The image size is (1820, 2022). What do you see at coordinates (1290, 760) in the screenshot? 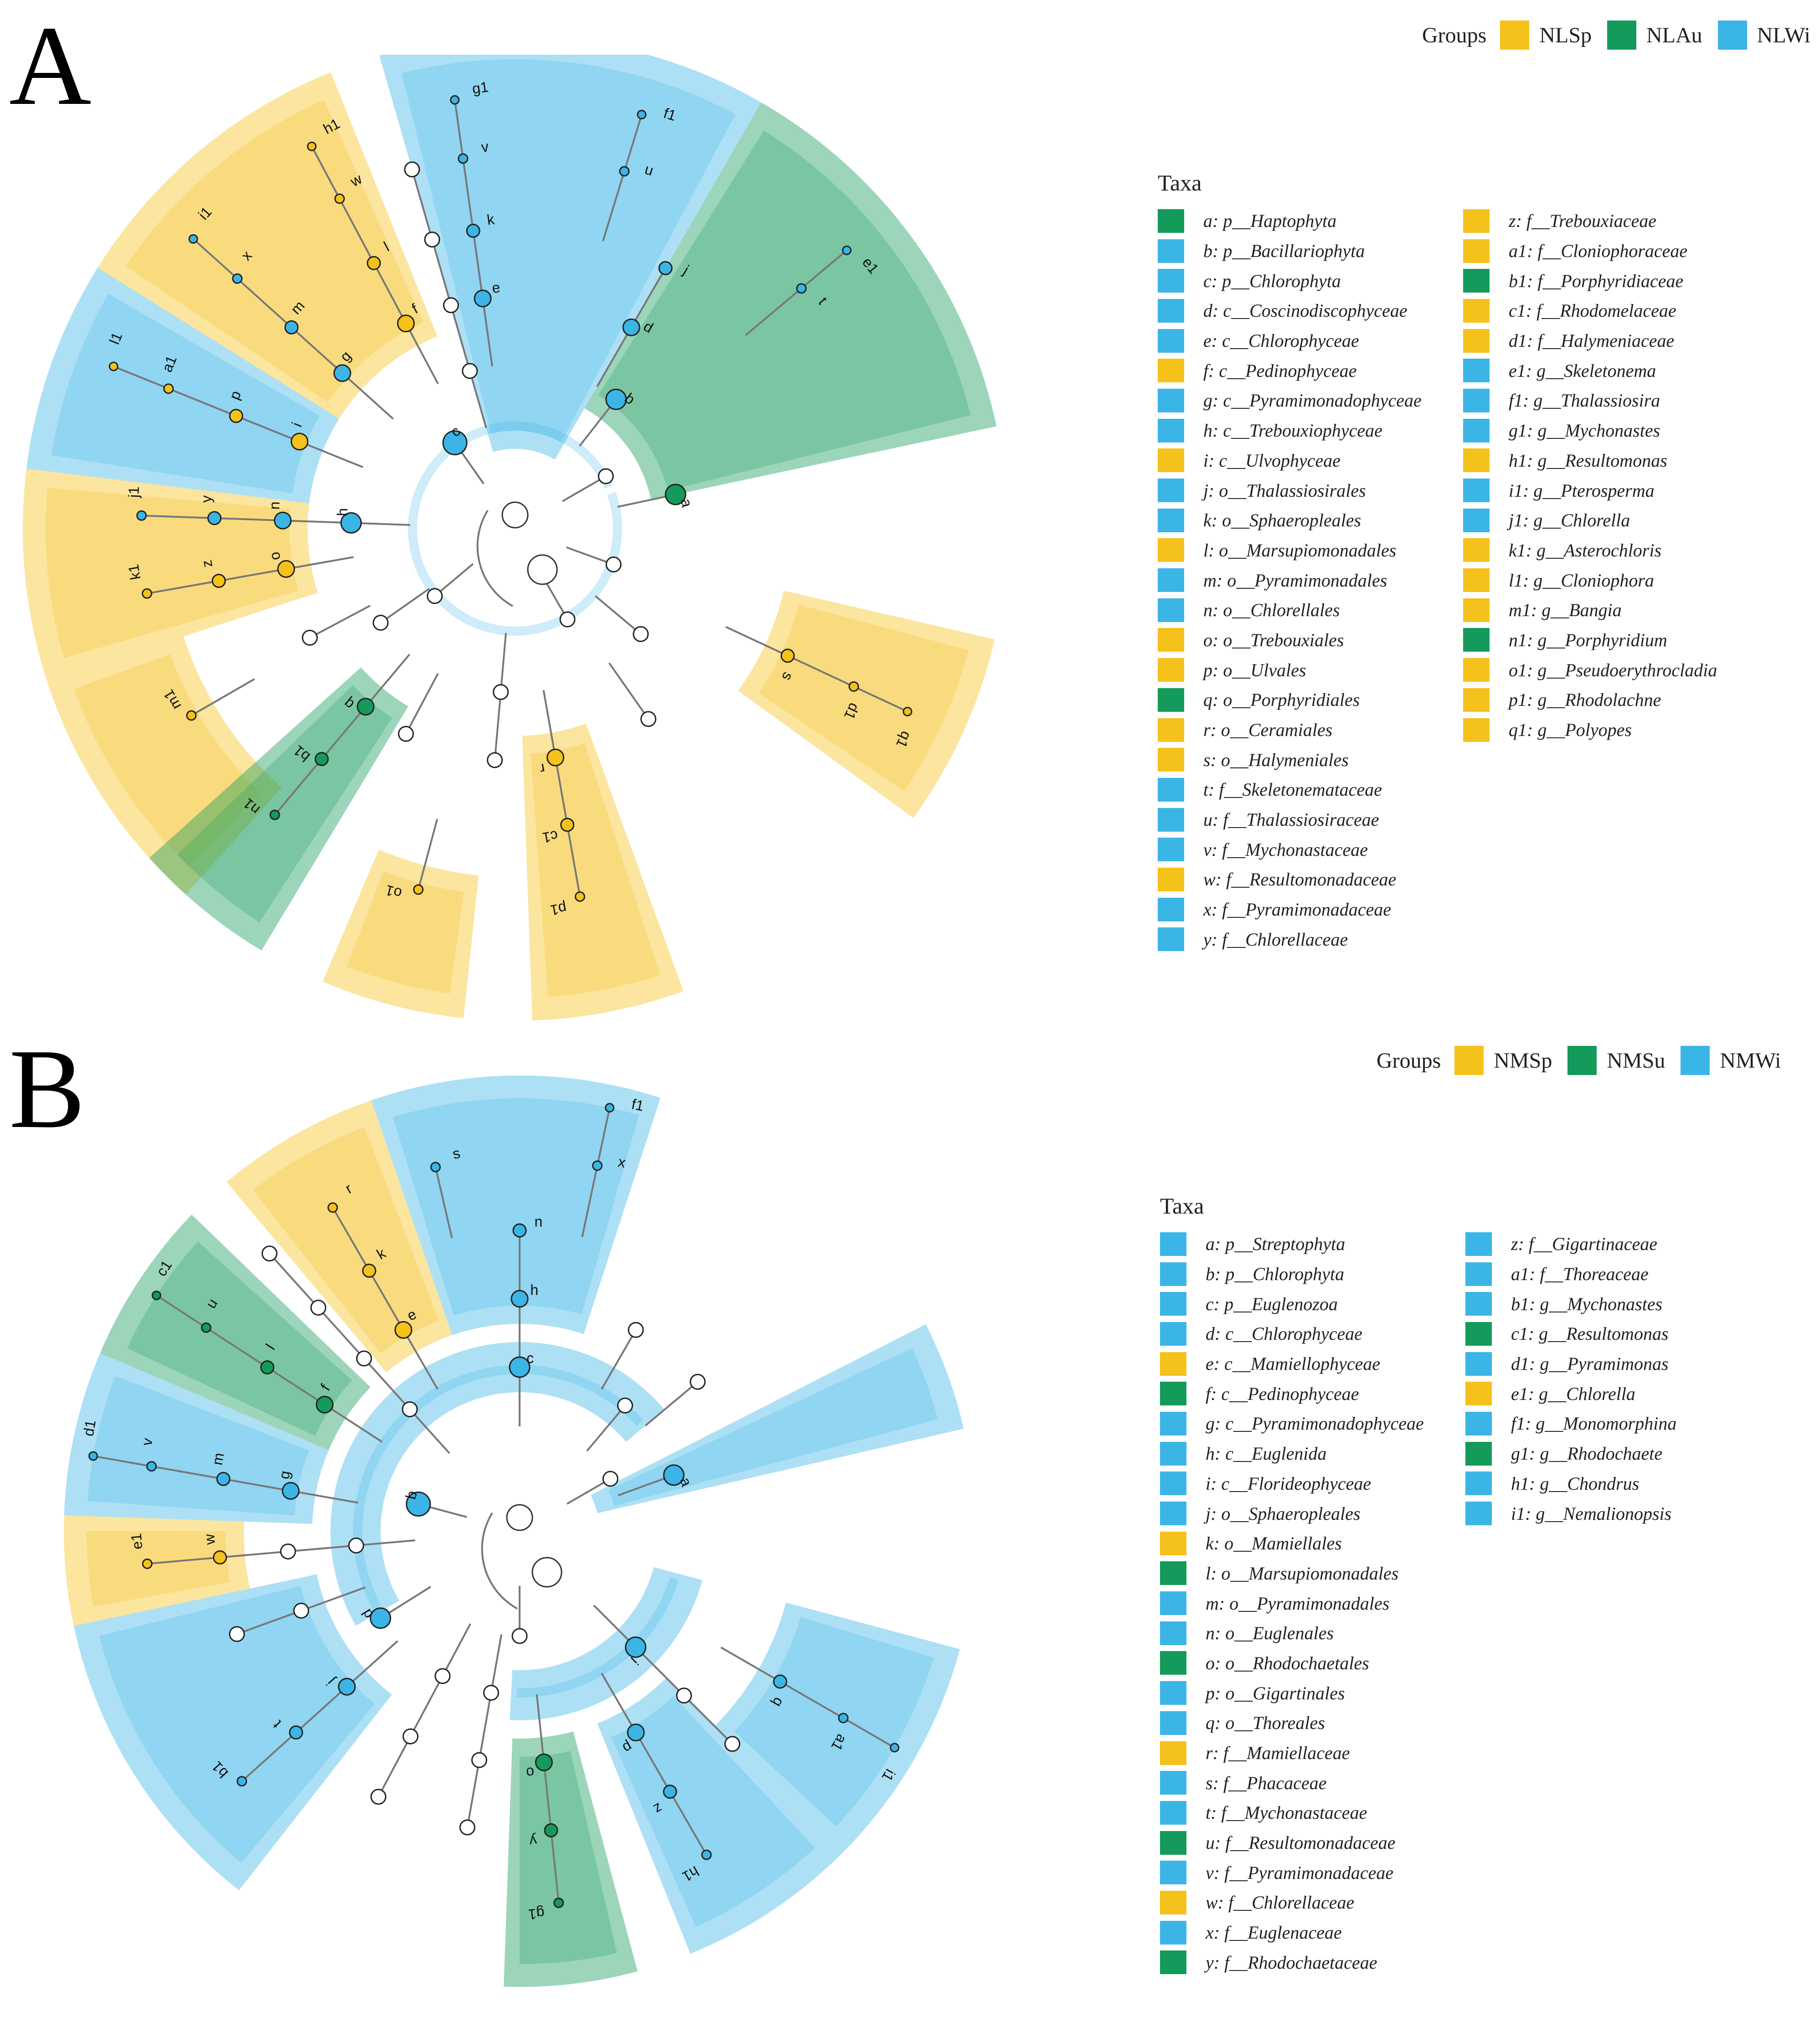
I see `taxa-item: s: o__Halymeniales` at bounding box center [1290, 760].